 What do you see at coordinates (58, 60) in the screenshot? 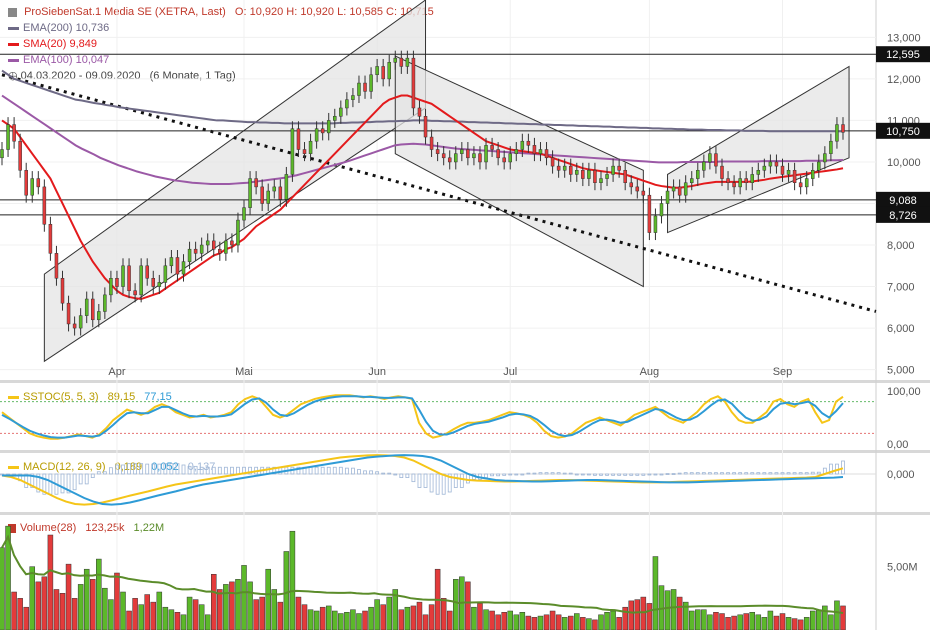
I see `legend-ema100: EMA(100) 10,047` at bounding box center [58, 60].